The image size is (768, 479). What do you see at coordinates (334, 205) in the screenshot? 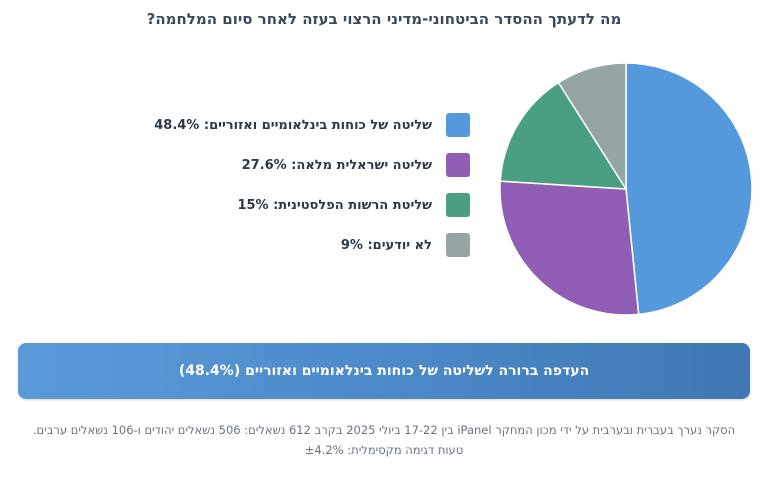
I see `legend-label-pa: שליטת הרשות הפלסטינית: 15%` at bounding box center [334, 205].